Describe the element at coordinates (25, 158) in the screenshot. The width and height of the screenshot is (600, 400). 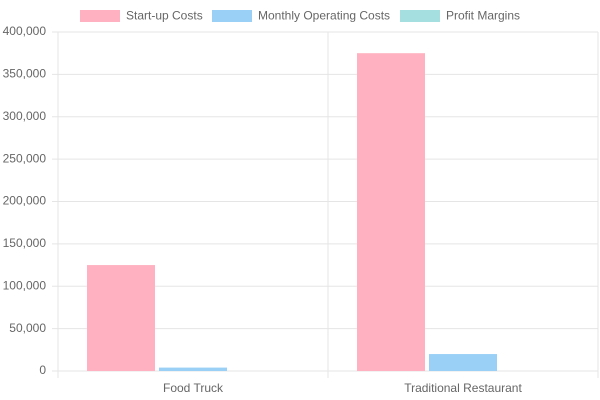
I see `y-tick-label: 250,000` at that location.